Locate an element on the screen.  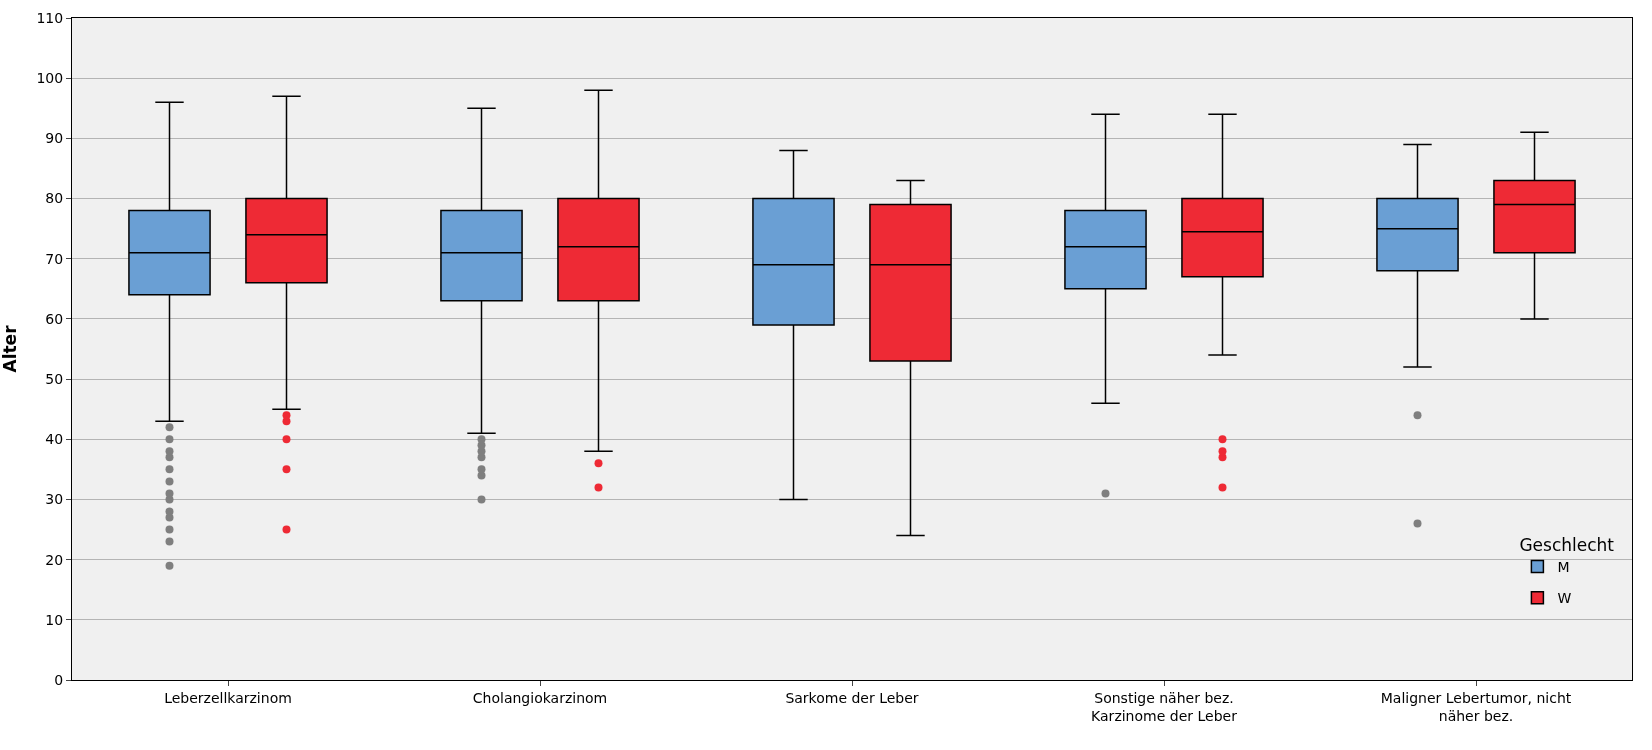
y-tick-label: 0 is located at coordinates (59, 679).